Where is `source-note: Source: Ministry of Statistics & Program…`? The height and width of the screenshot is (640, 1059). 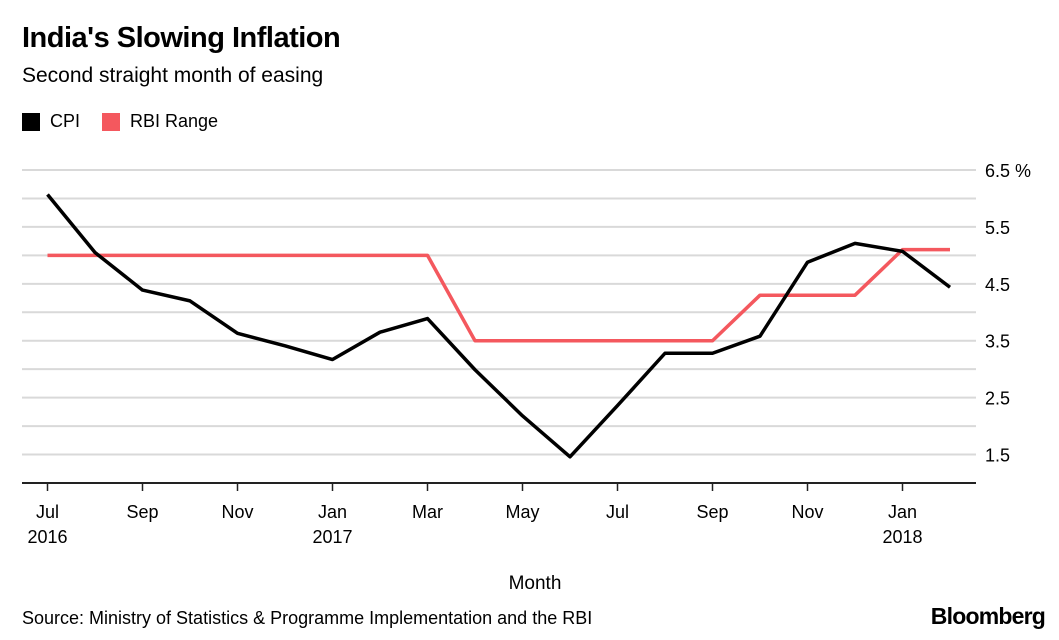 source-note: Source: Ministry of Statistics & Program… is located at coordinates (307, 618).